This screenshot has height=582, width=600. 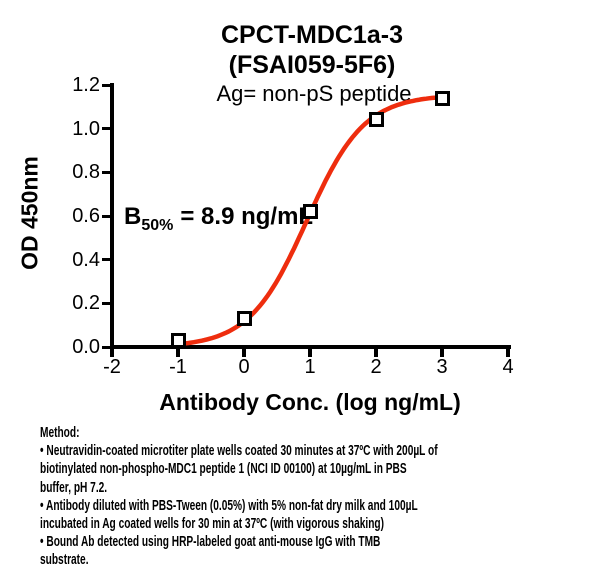 What do you see at coordinates (310, 402) in the screenshot?
I see `x-axis-label: Antibody Conc. (log ng/mL)` at bounding box center [310, 402].